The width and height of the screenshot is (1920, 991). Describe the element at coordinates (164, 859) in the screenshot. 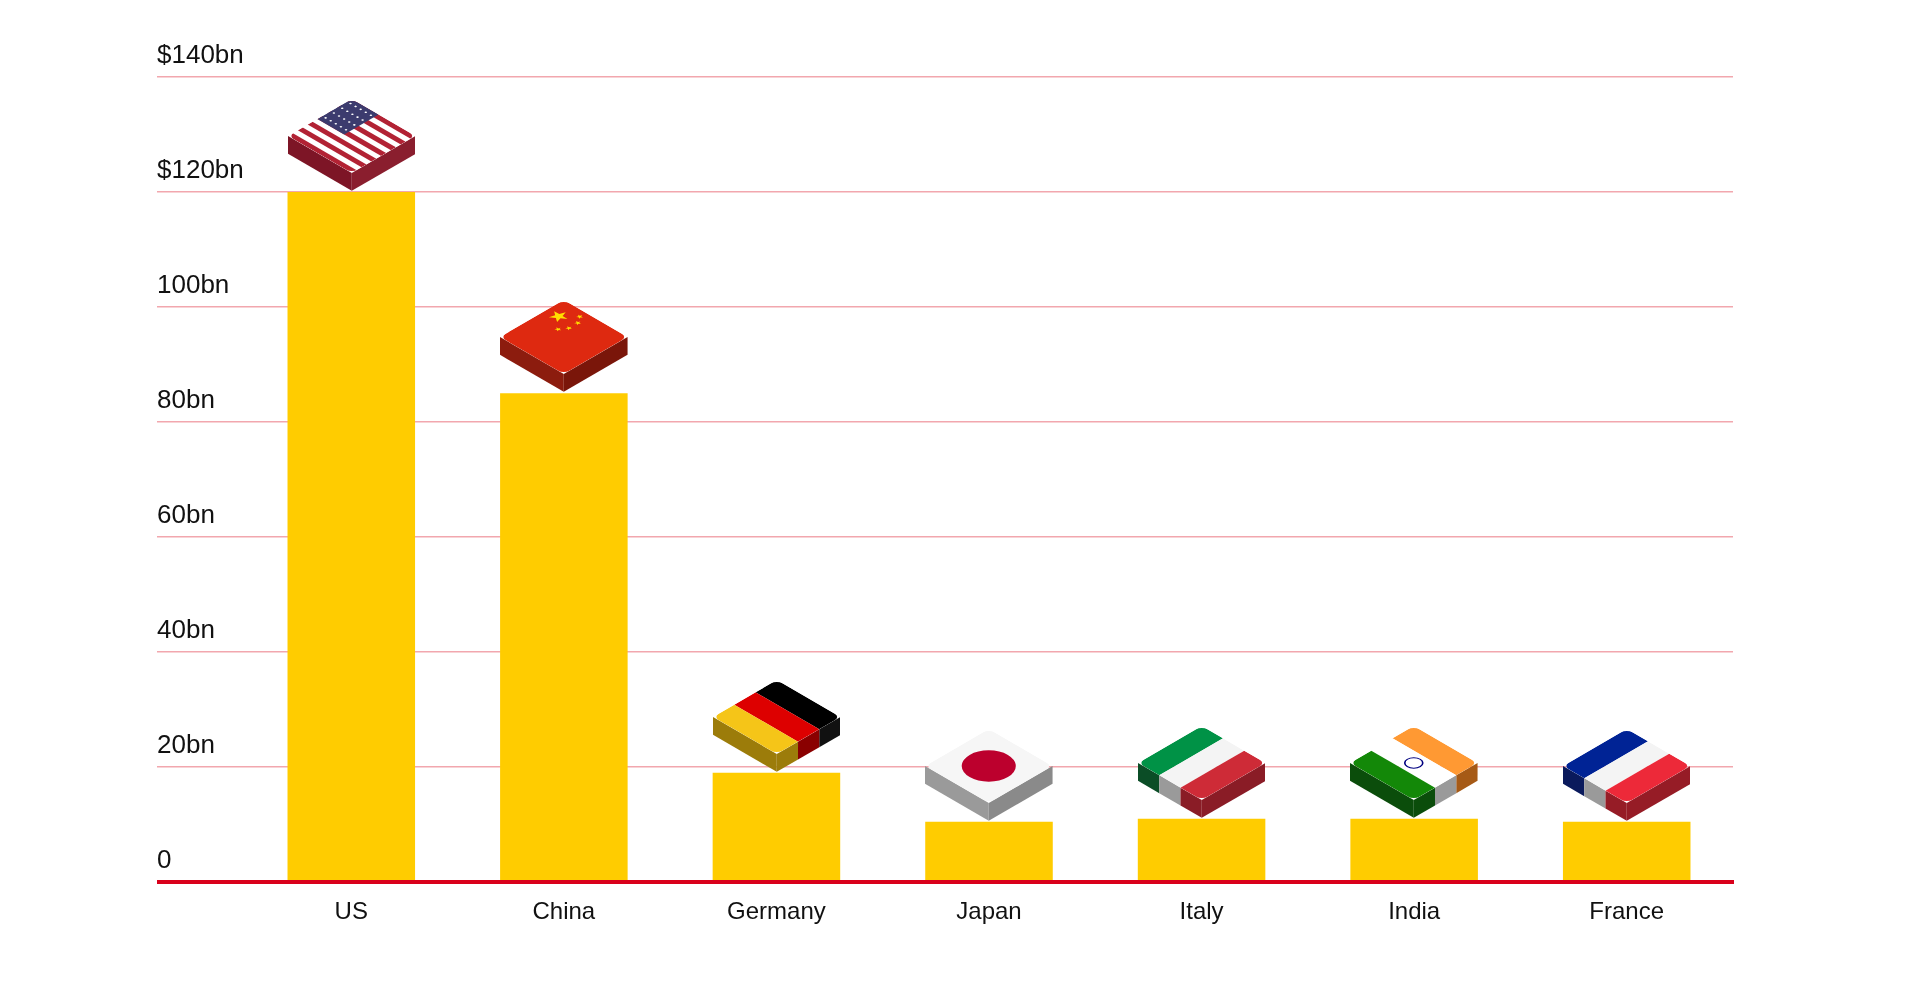

I see `y-tick-label: 0` at that location.